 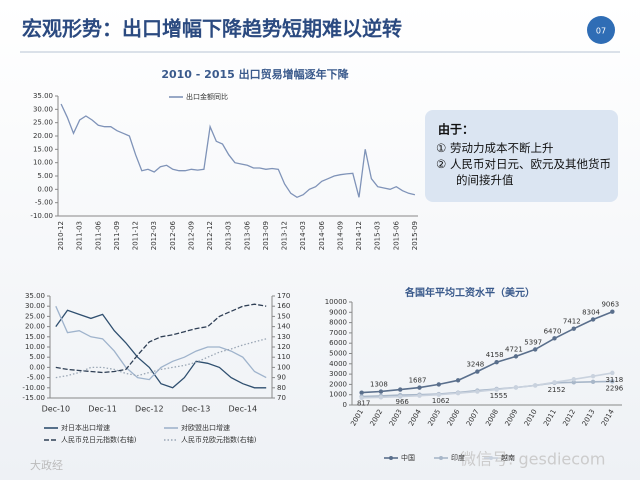 What do you see at coordinates (80, 235) in the screenshot?
I see `x-tick-label: 2011-03` at bounding box center [80, 235].